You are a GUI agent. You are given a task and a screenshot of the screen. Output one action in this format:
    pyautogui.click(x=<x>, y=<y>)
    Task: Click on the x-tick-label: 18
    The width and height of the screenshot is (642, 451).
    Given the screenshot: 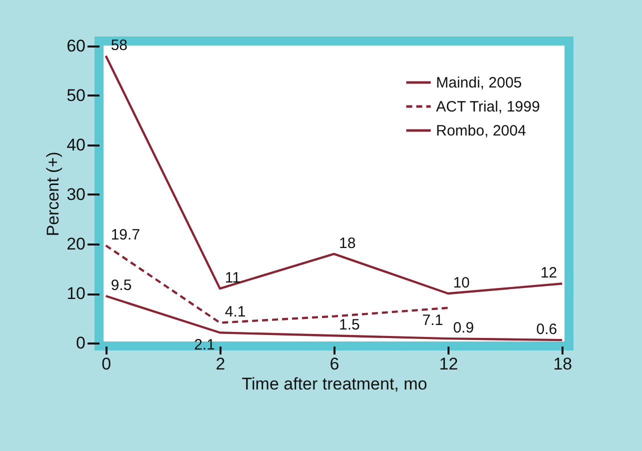 What is the action you would take?
    pyautogui.click(x=562, y=364)
    